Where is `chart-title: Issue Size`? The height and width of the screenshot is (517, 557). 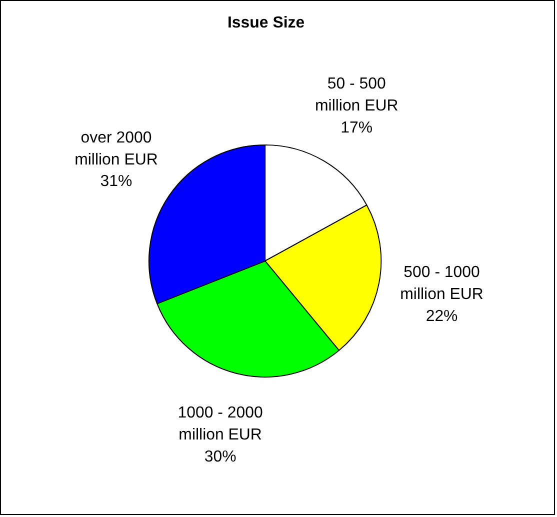 chart-title: Issue Size is located at coordinates (266, 23).